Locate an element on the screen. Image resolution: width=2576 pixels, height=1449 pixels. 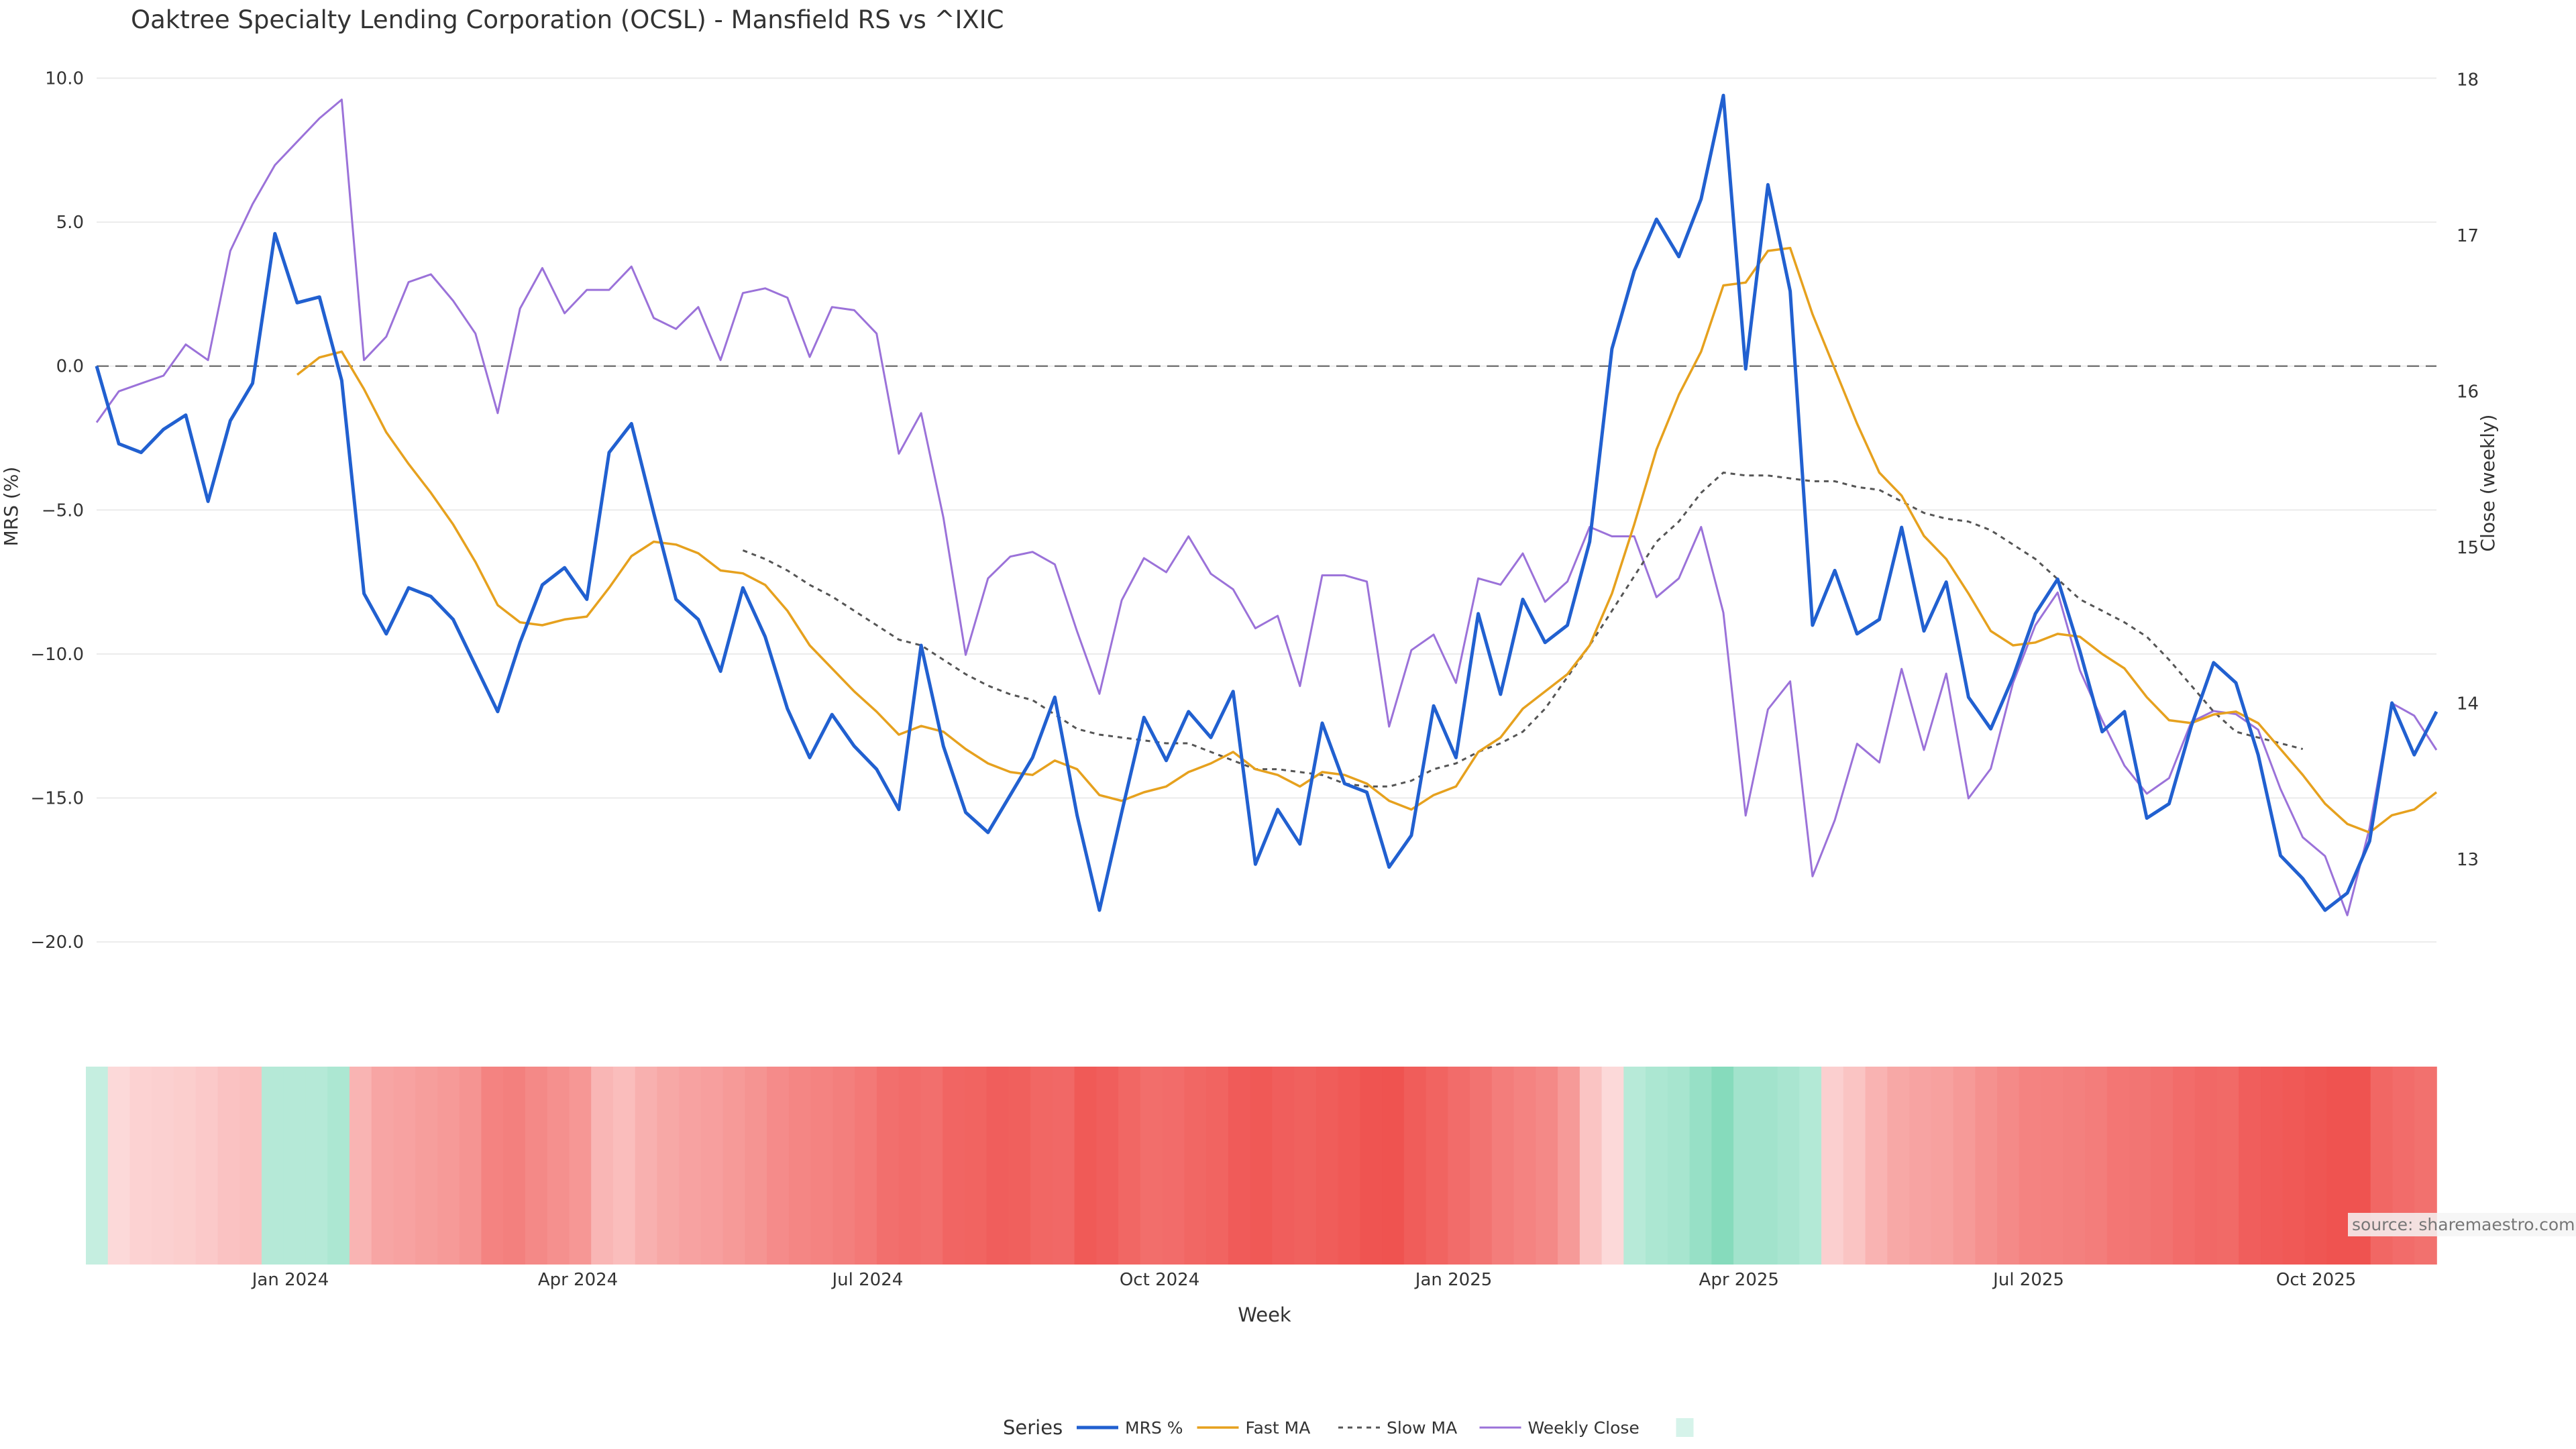
y-axis-ticks: 10.0 5.0 0.0 −5.0 −10.0 −15.0 −20.0 is located at coordinates (57, 510).